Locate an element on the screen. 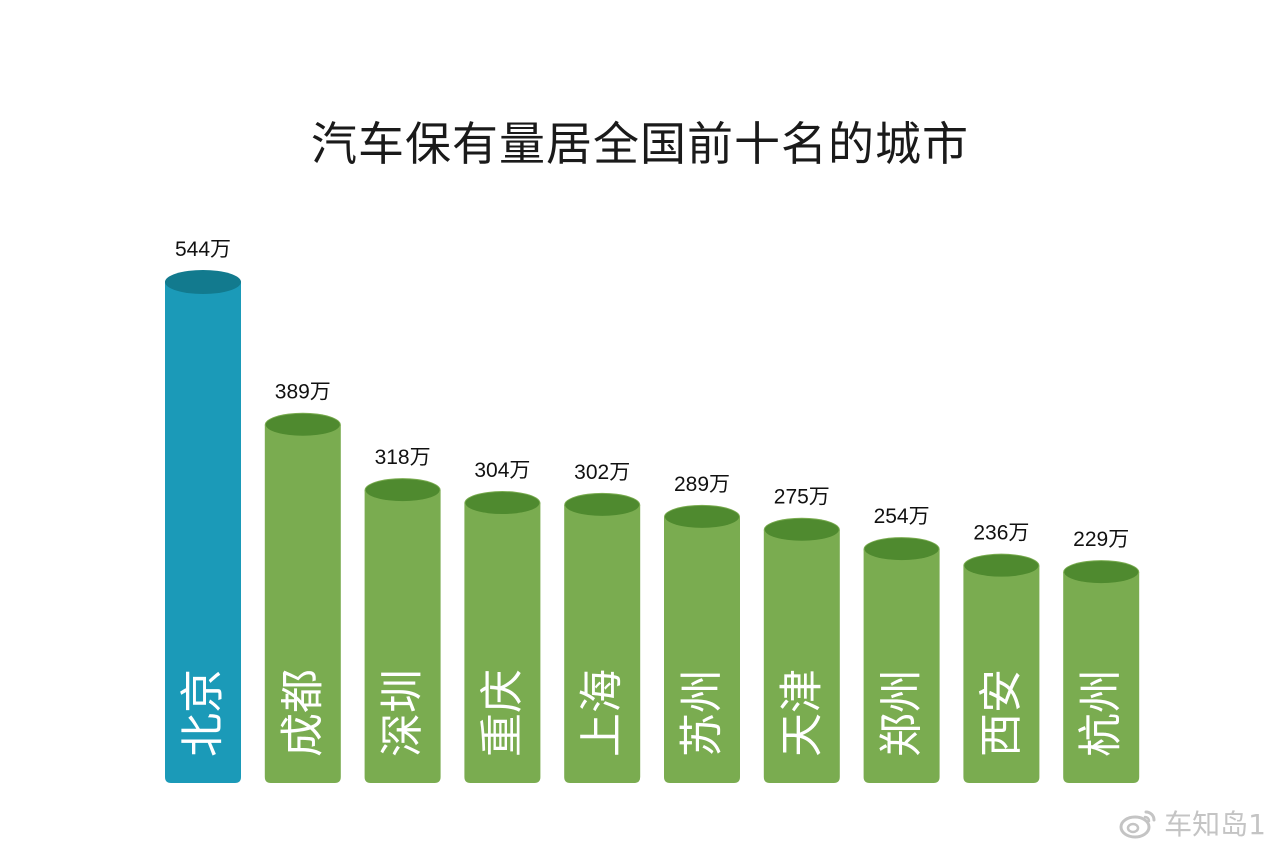 This screenshot has height=853, width=1280. watermark-text: 车知岛1 is located at coordinates (1215, 824).